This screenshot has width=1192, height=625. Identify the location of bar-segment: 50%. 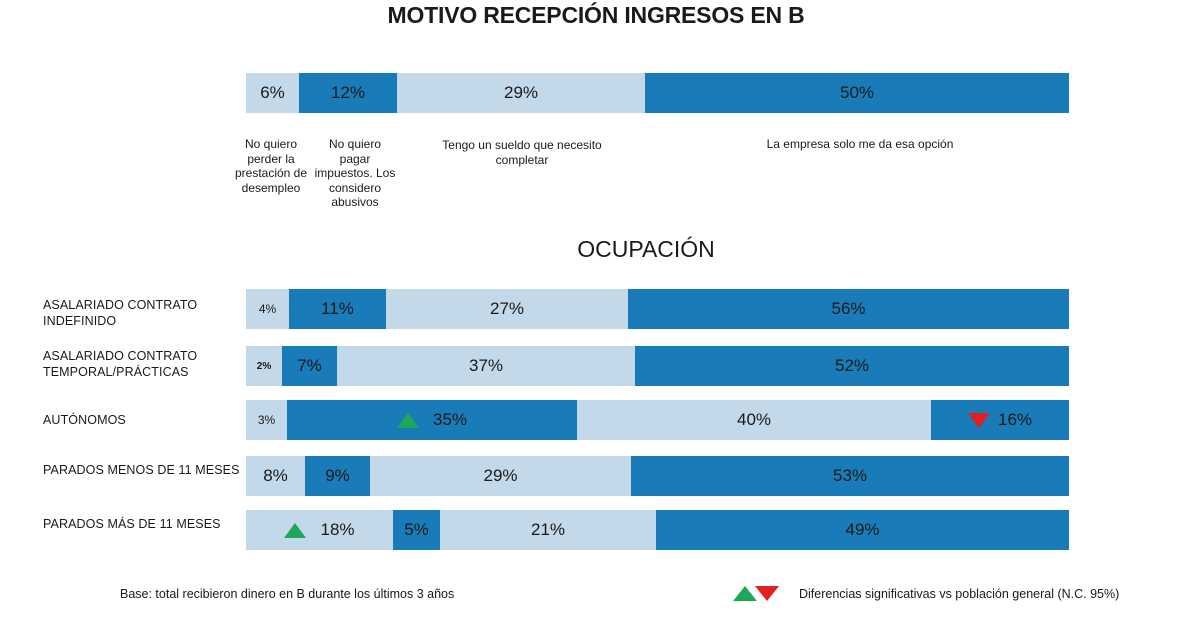
(857, 93).